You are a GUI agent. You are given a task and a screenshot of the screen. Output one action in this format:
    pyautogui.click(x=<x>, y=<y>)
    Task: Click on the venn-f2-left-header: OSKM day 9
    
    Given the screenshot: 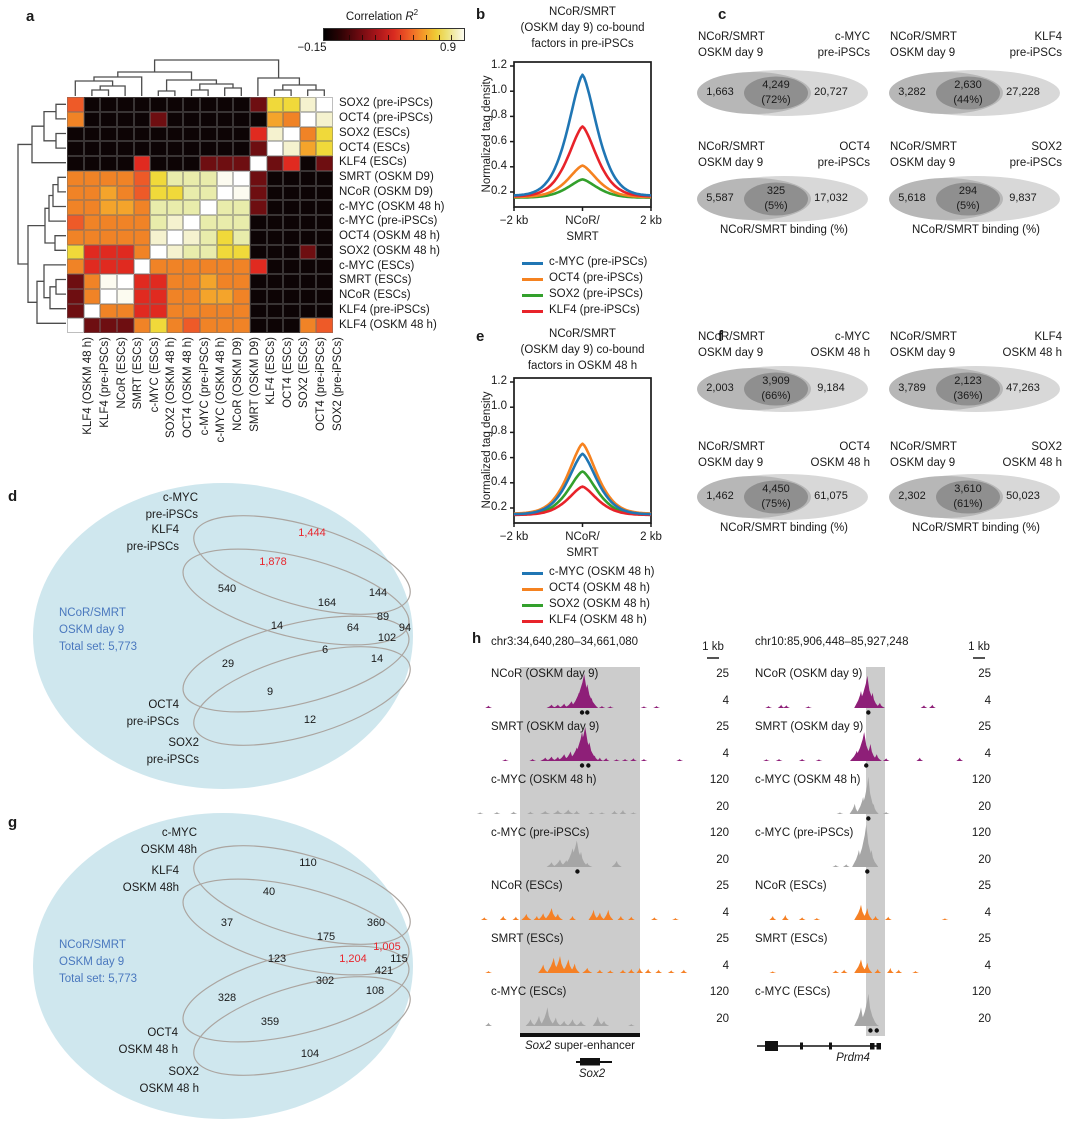 What is the action you would take?
    pyautogui.click(x=923, y=353)
    